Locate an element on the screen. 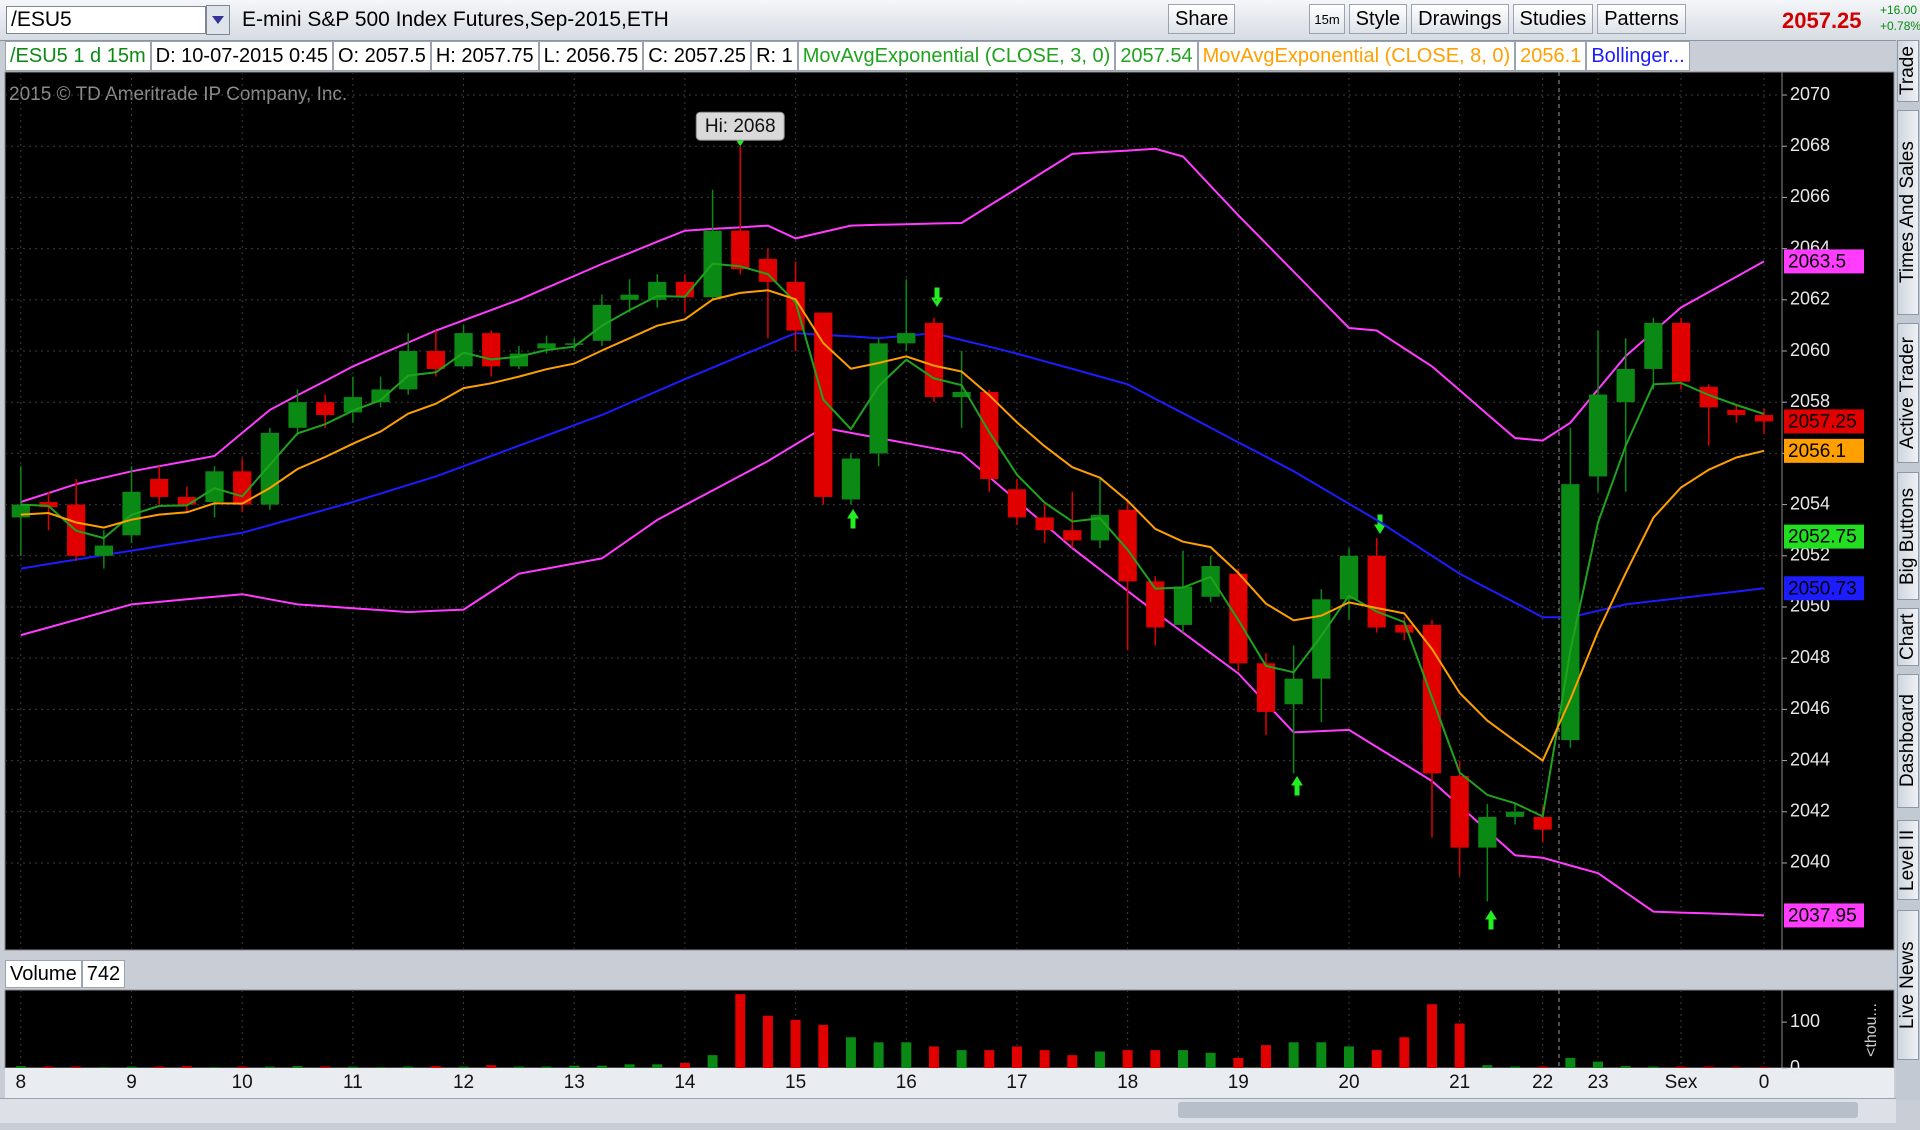 The height and width of the screenshot is (1130, 1920). x-tick-label: 9 is located at coordinates (131, 1082).